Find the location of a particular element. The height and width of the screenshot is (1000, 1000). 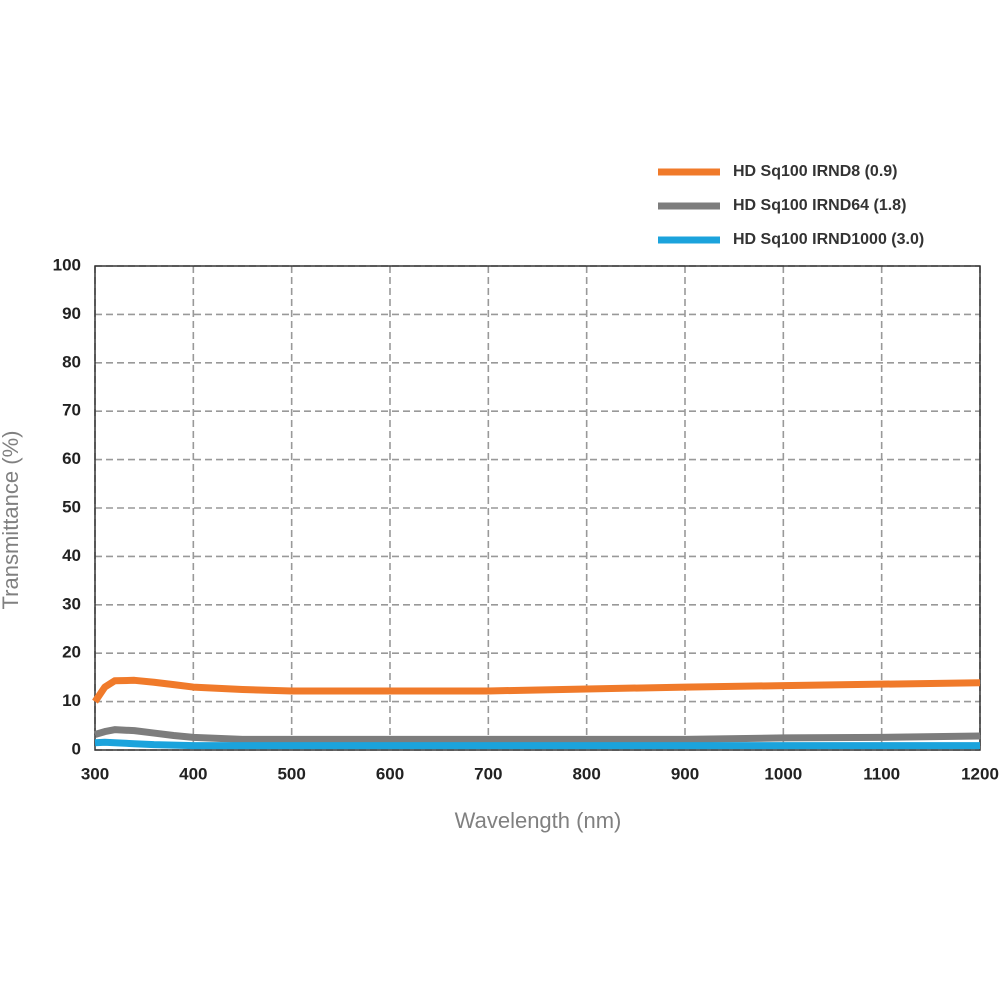

y-tick-label: 80 is located at coordinates (71, 361).